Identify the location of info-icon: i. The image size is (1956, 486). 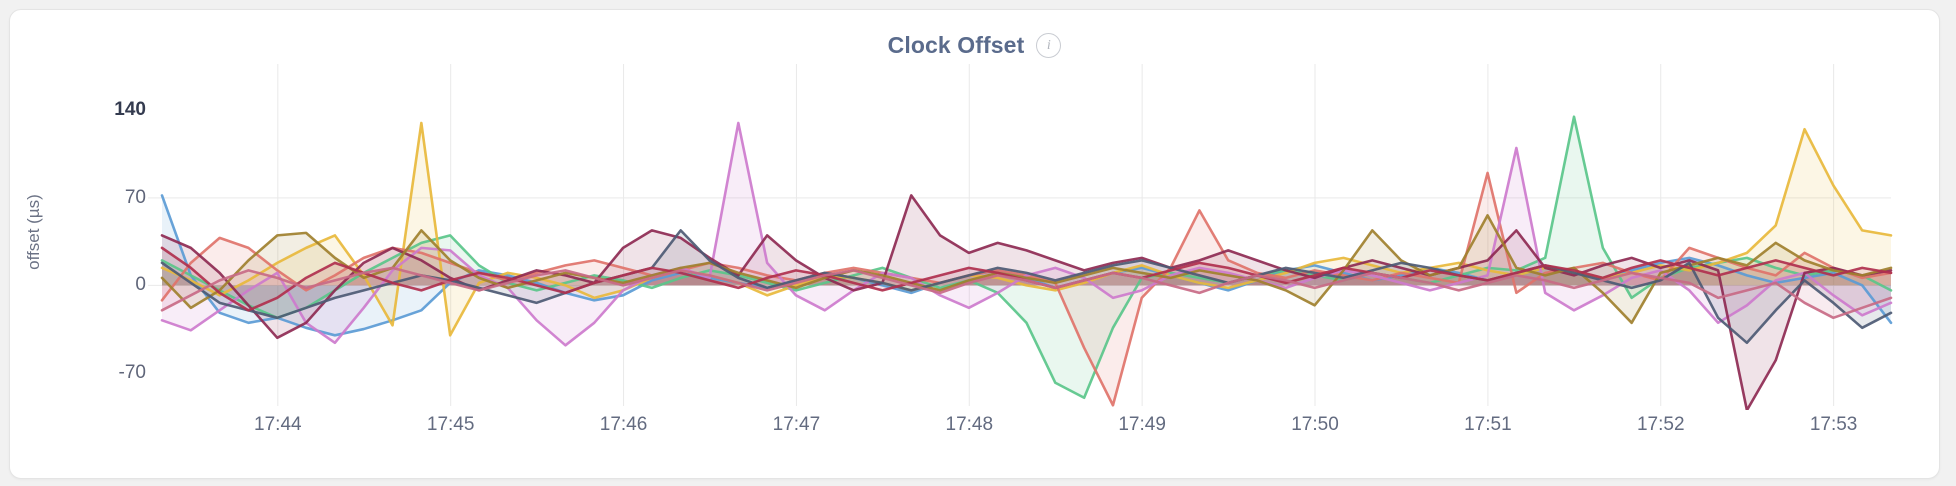
(1049, 45).